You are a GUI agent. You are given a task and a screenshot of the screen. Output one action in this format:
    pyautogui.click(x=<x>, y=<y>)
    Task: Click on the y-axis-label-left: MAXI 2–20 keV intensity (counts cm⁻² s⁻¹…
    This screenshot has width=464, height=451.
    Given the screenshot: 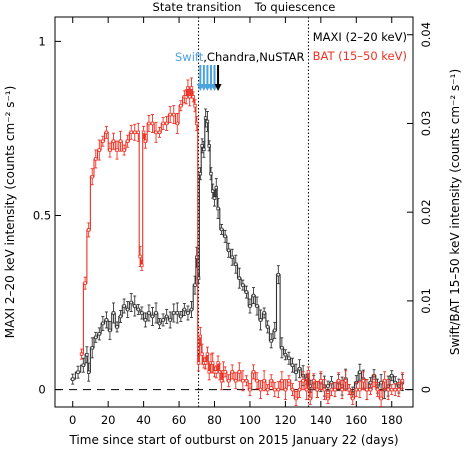 What is the action you would take?
    pyautogui.click(x=10, y=212)
    